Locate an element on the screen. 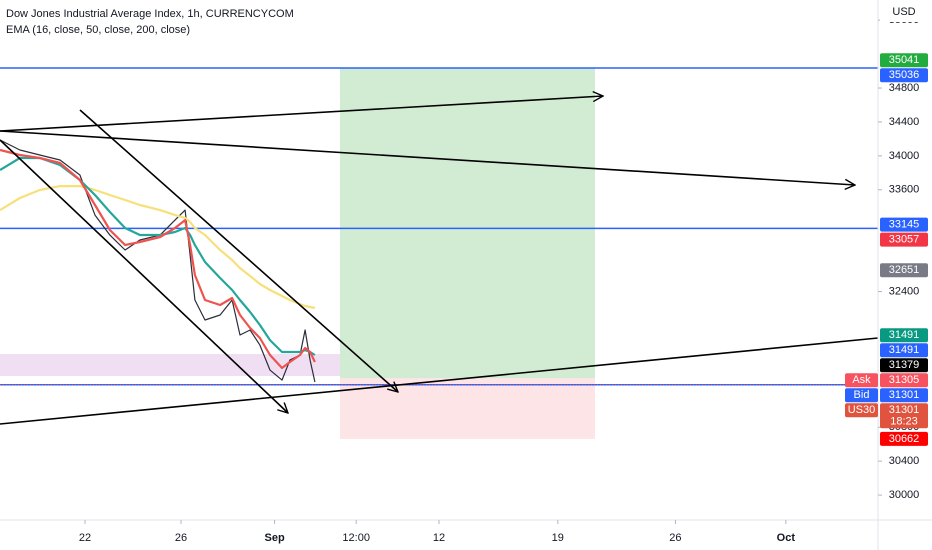 This screenshot has width=932, height=550. price-tag-label: 31379 is located at coordinates (904, 365).